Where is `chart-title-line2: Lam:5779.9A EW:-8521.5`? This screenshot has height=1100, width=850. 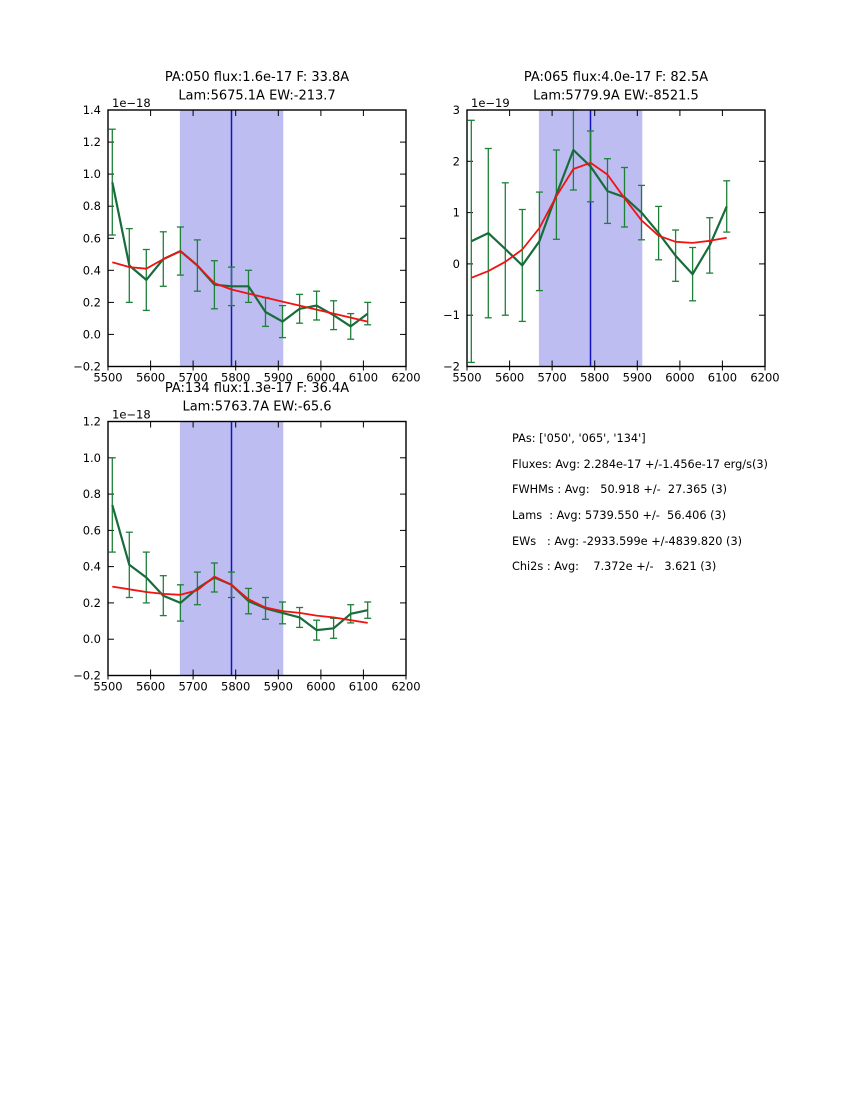
chart-title-line2: Lam:5779.9A EW:-8521.5 is located at coordinates (616, 96).